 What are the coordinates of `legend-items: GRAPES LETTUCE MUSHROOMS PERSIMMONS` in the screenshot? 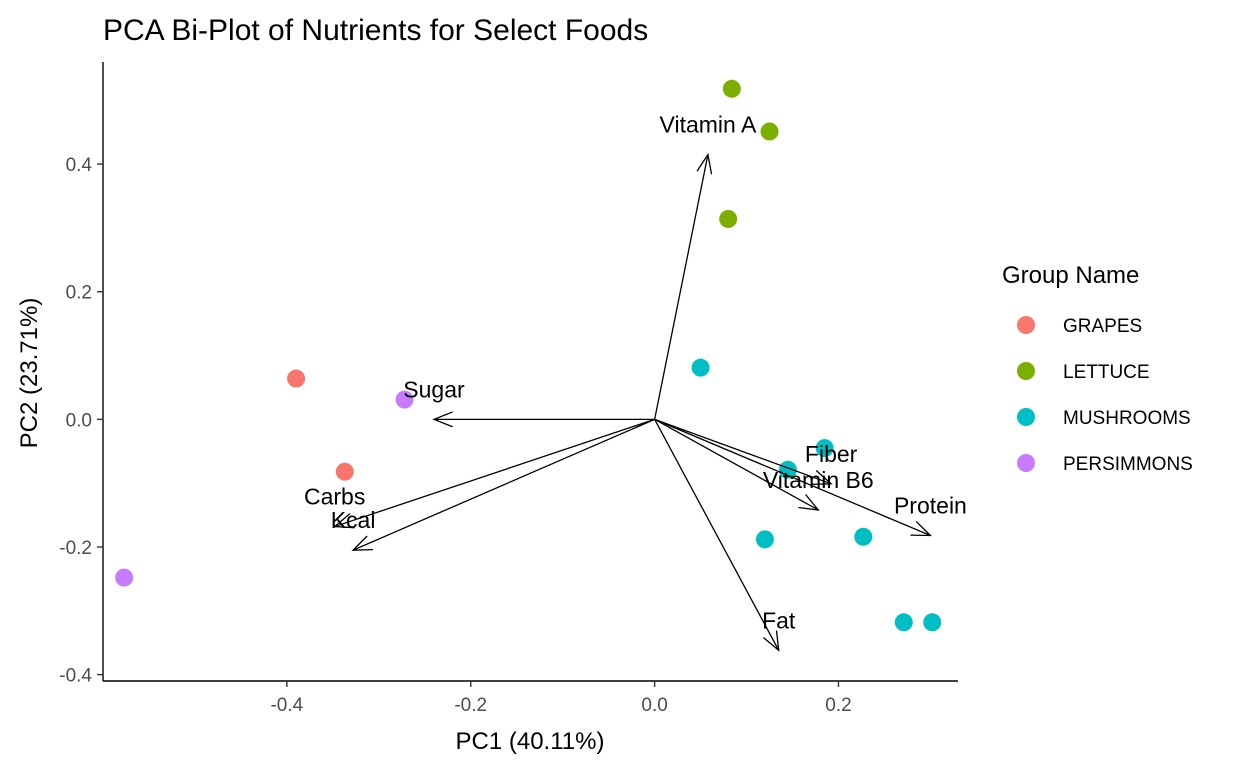 It's located at (1105, 395).